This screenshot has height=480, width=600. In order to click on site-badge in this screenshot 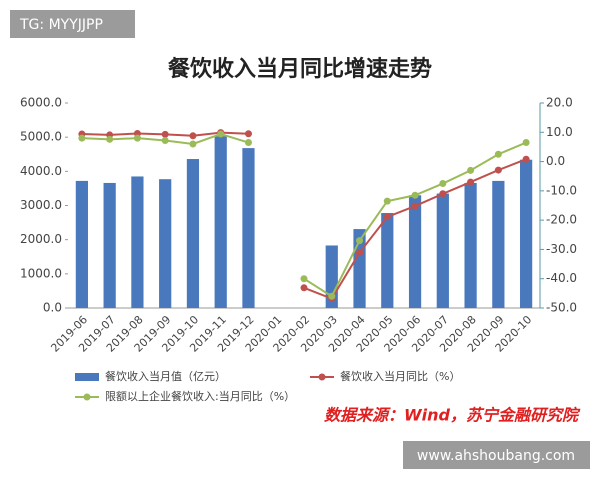, I will do `click(496, 455)`.